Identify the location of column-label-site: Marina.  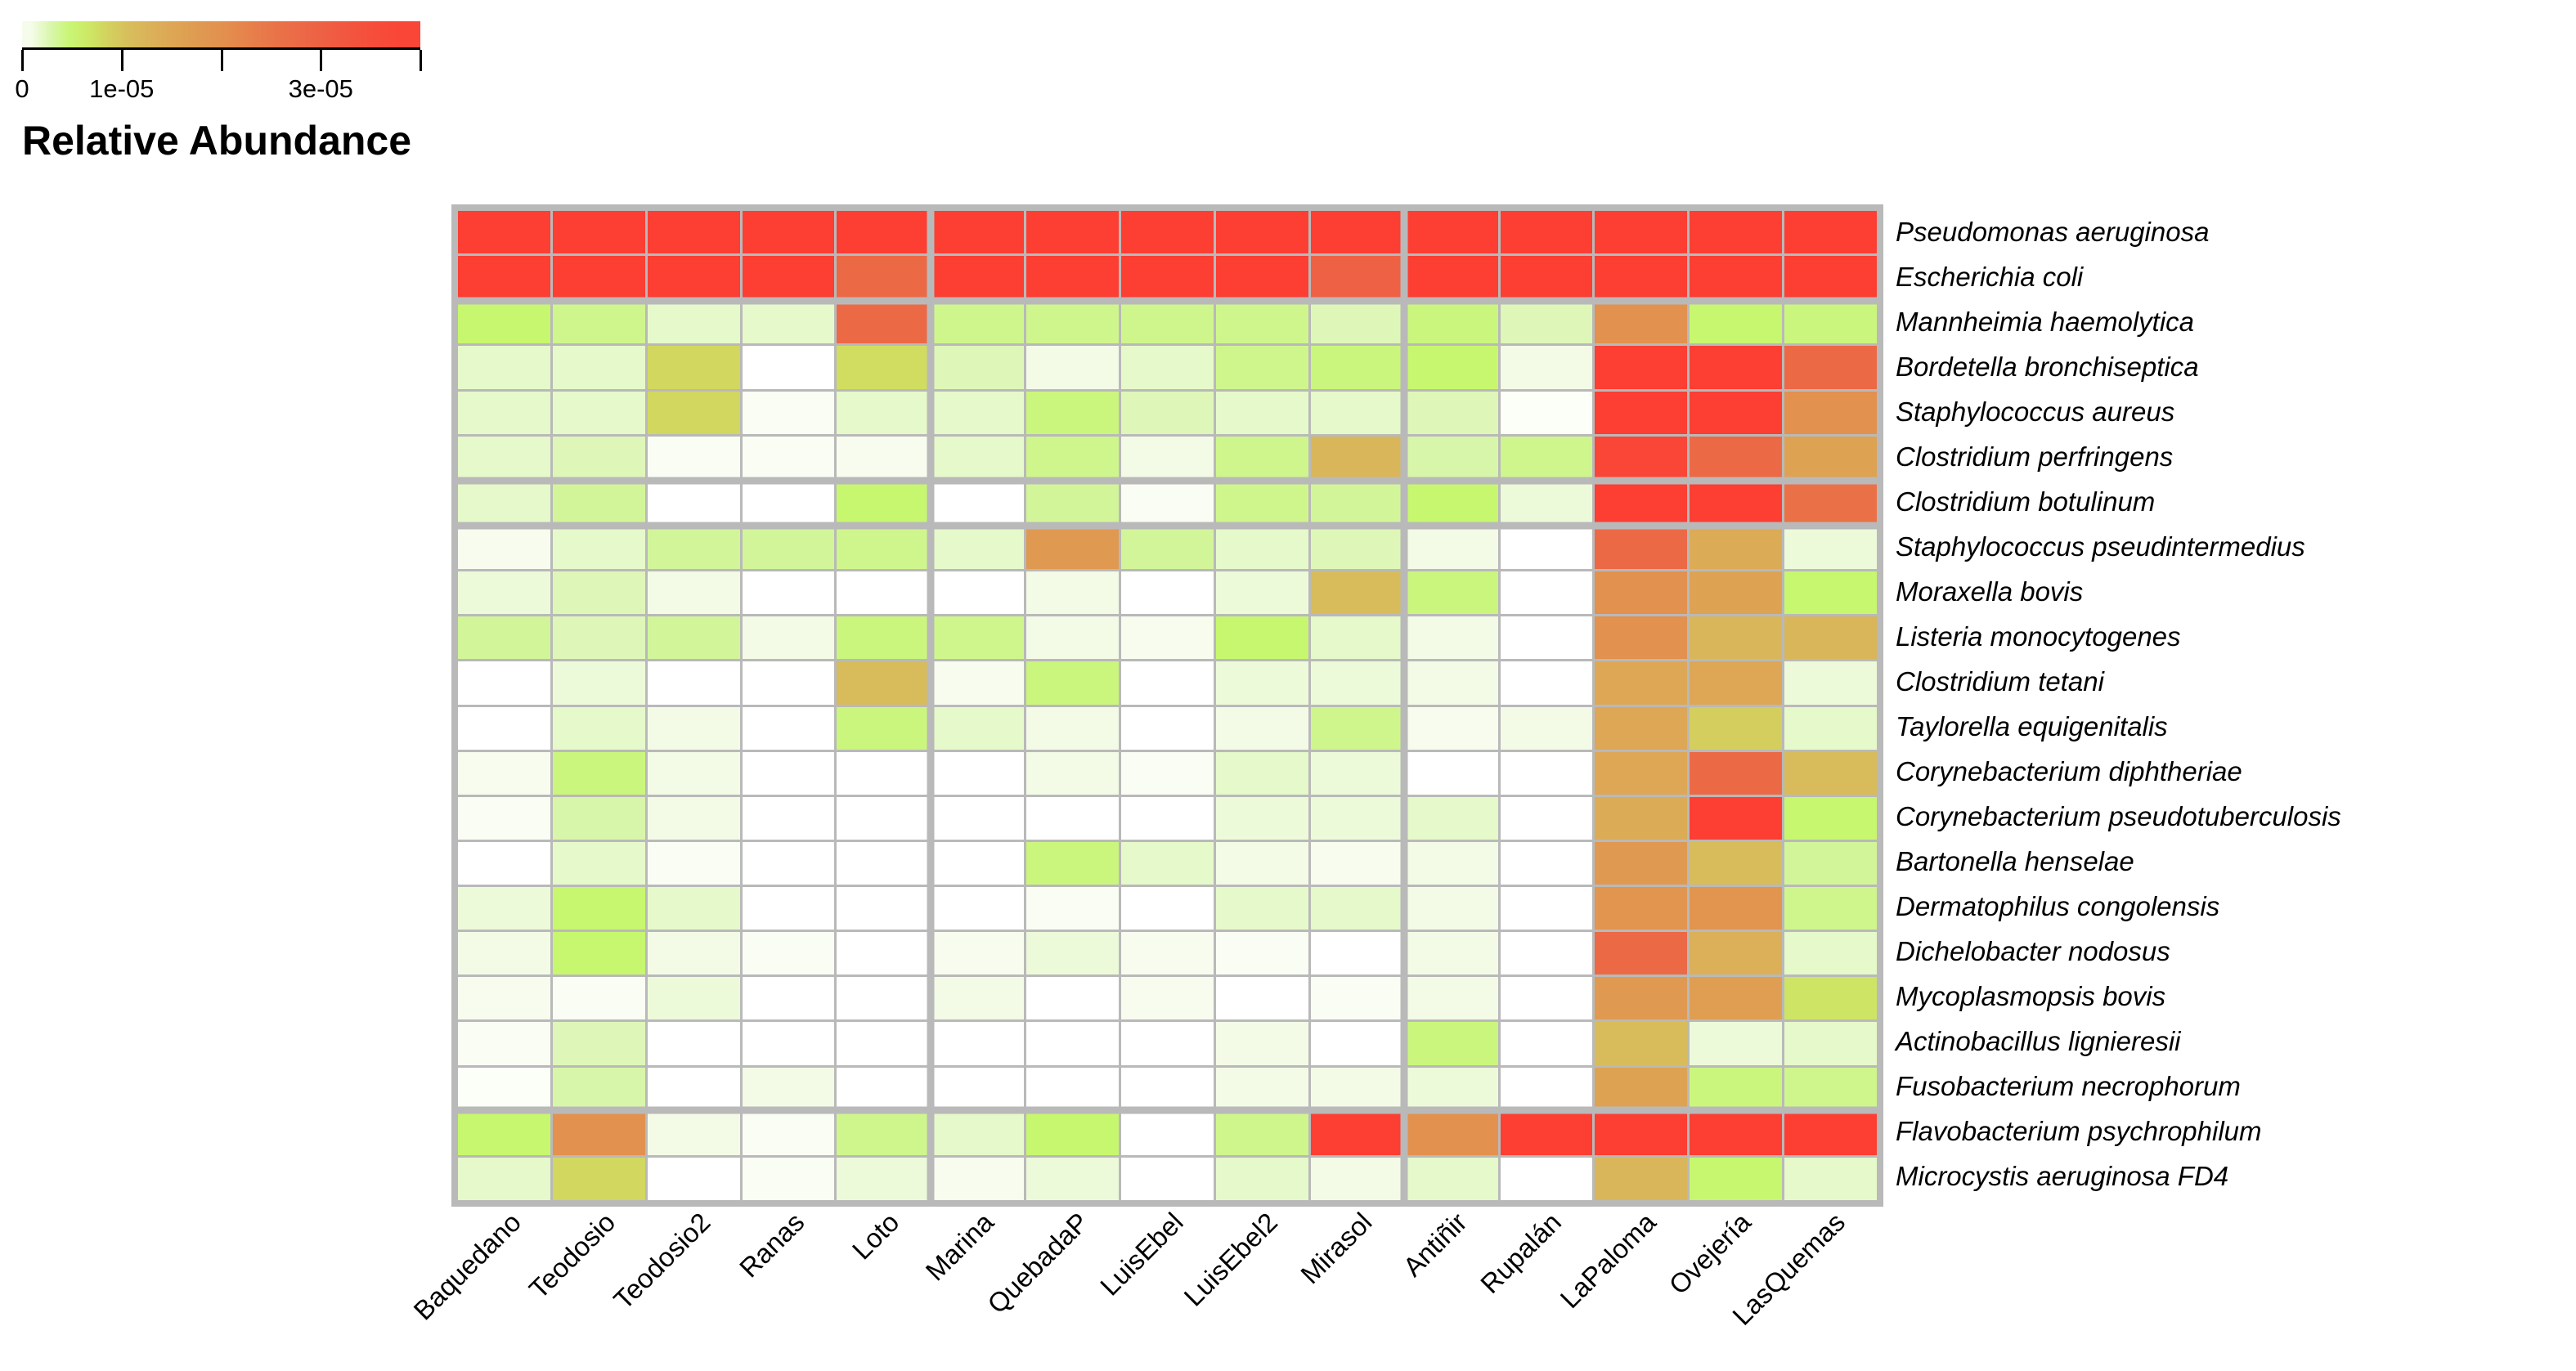
(959, 1247).